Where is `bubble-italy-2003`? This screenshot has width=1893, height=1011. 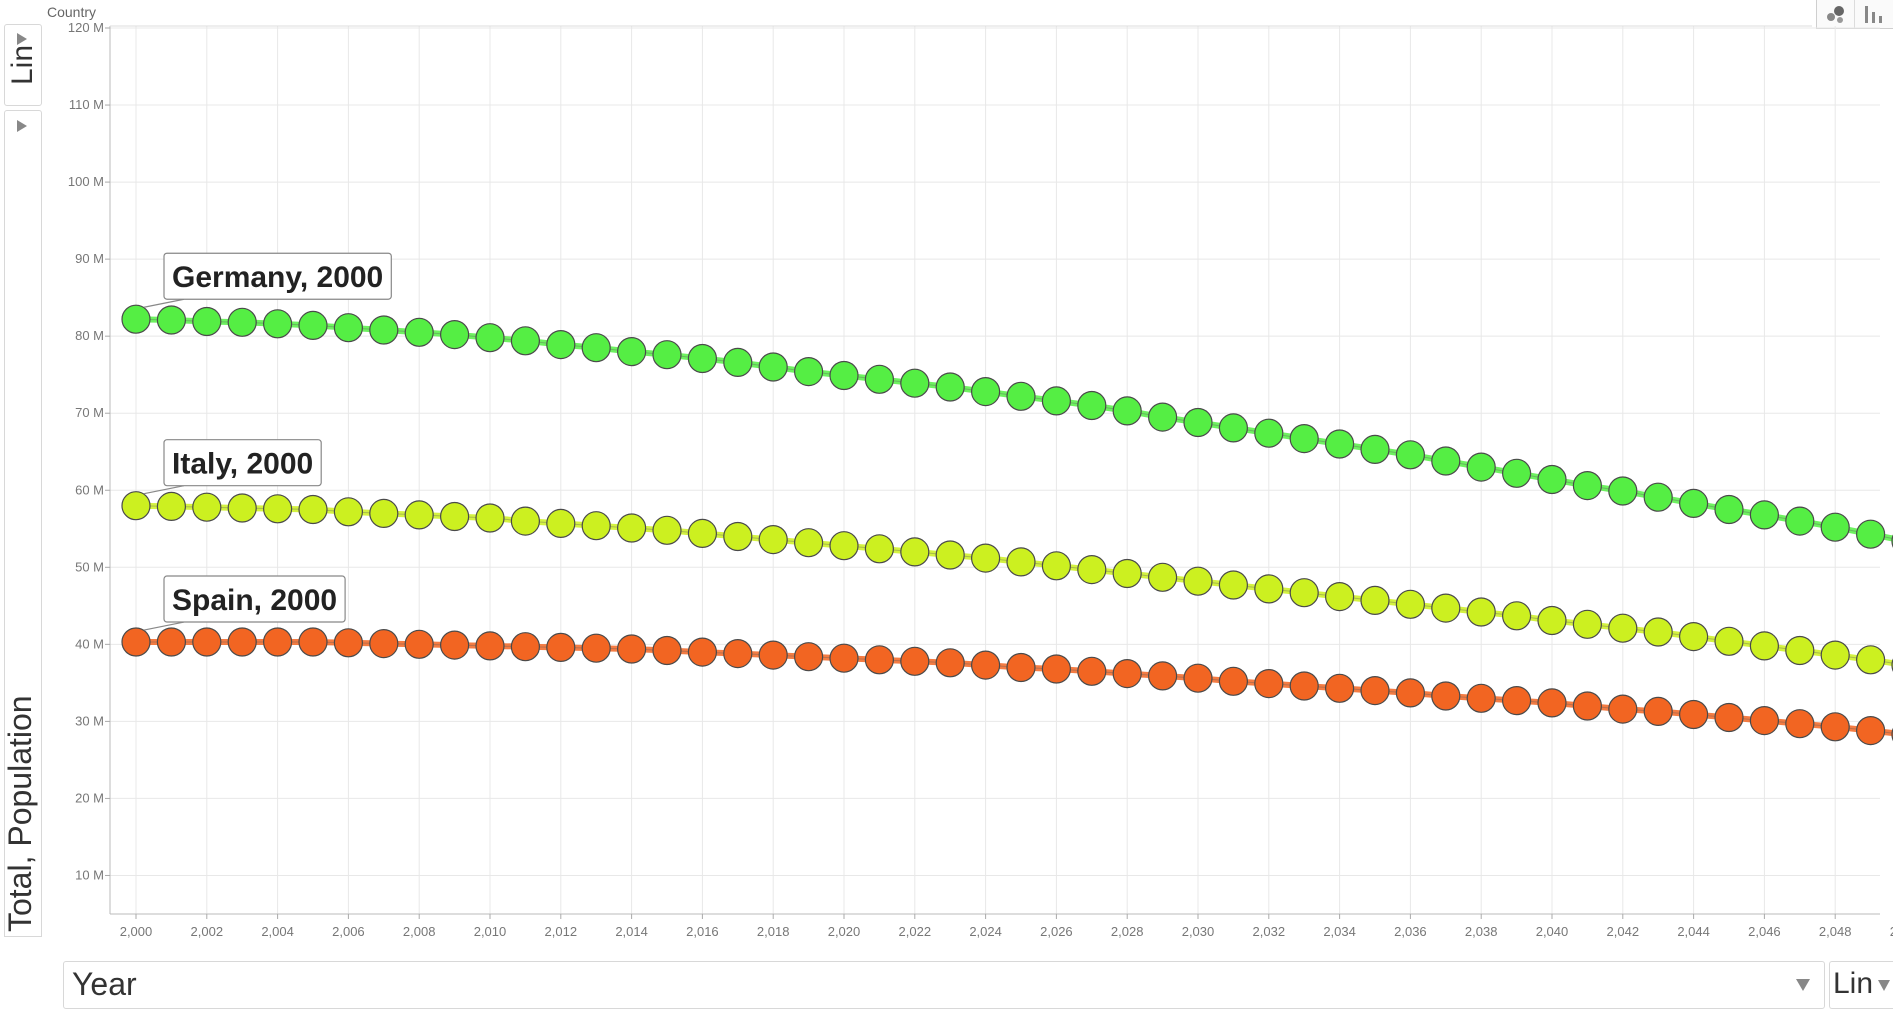
bubble-italy-2003 is located at coordinates (242, 508).